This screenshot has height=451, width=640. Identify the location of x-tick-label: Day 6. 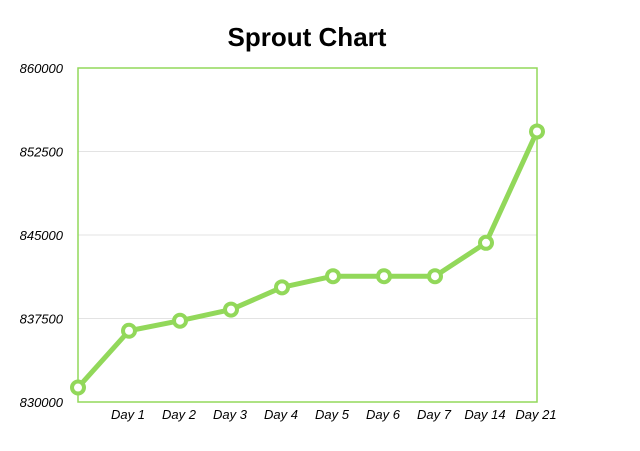
(383, 414).